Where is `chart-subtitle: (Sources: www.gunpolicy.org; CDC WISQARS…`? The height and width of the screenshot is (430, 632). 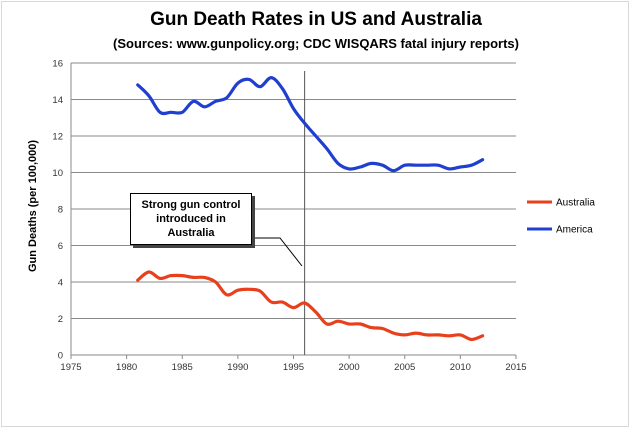
chart-subtitle: (Sources: www.gunpolicy.org; CDC WISQARS… is located at coordinates (316, 43).